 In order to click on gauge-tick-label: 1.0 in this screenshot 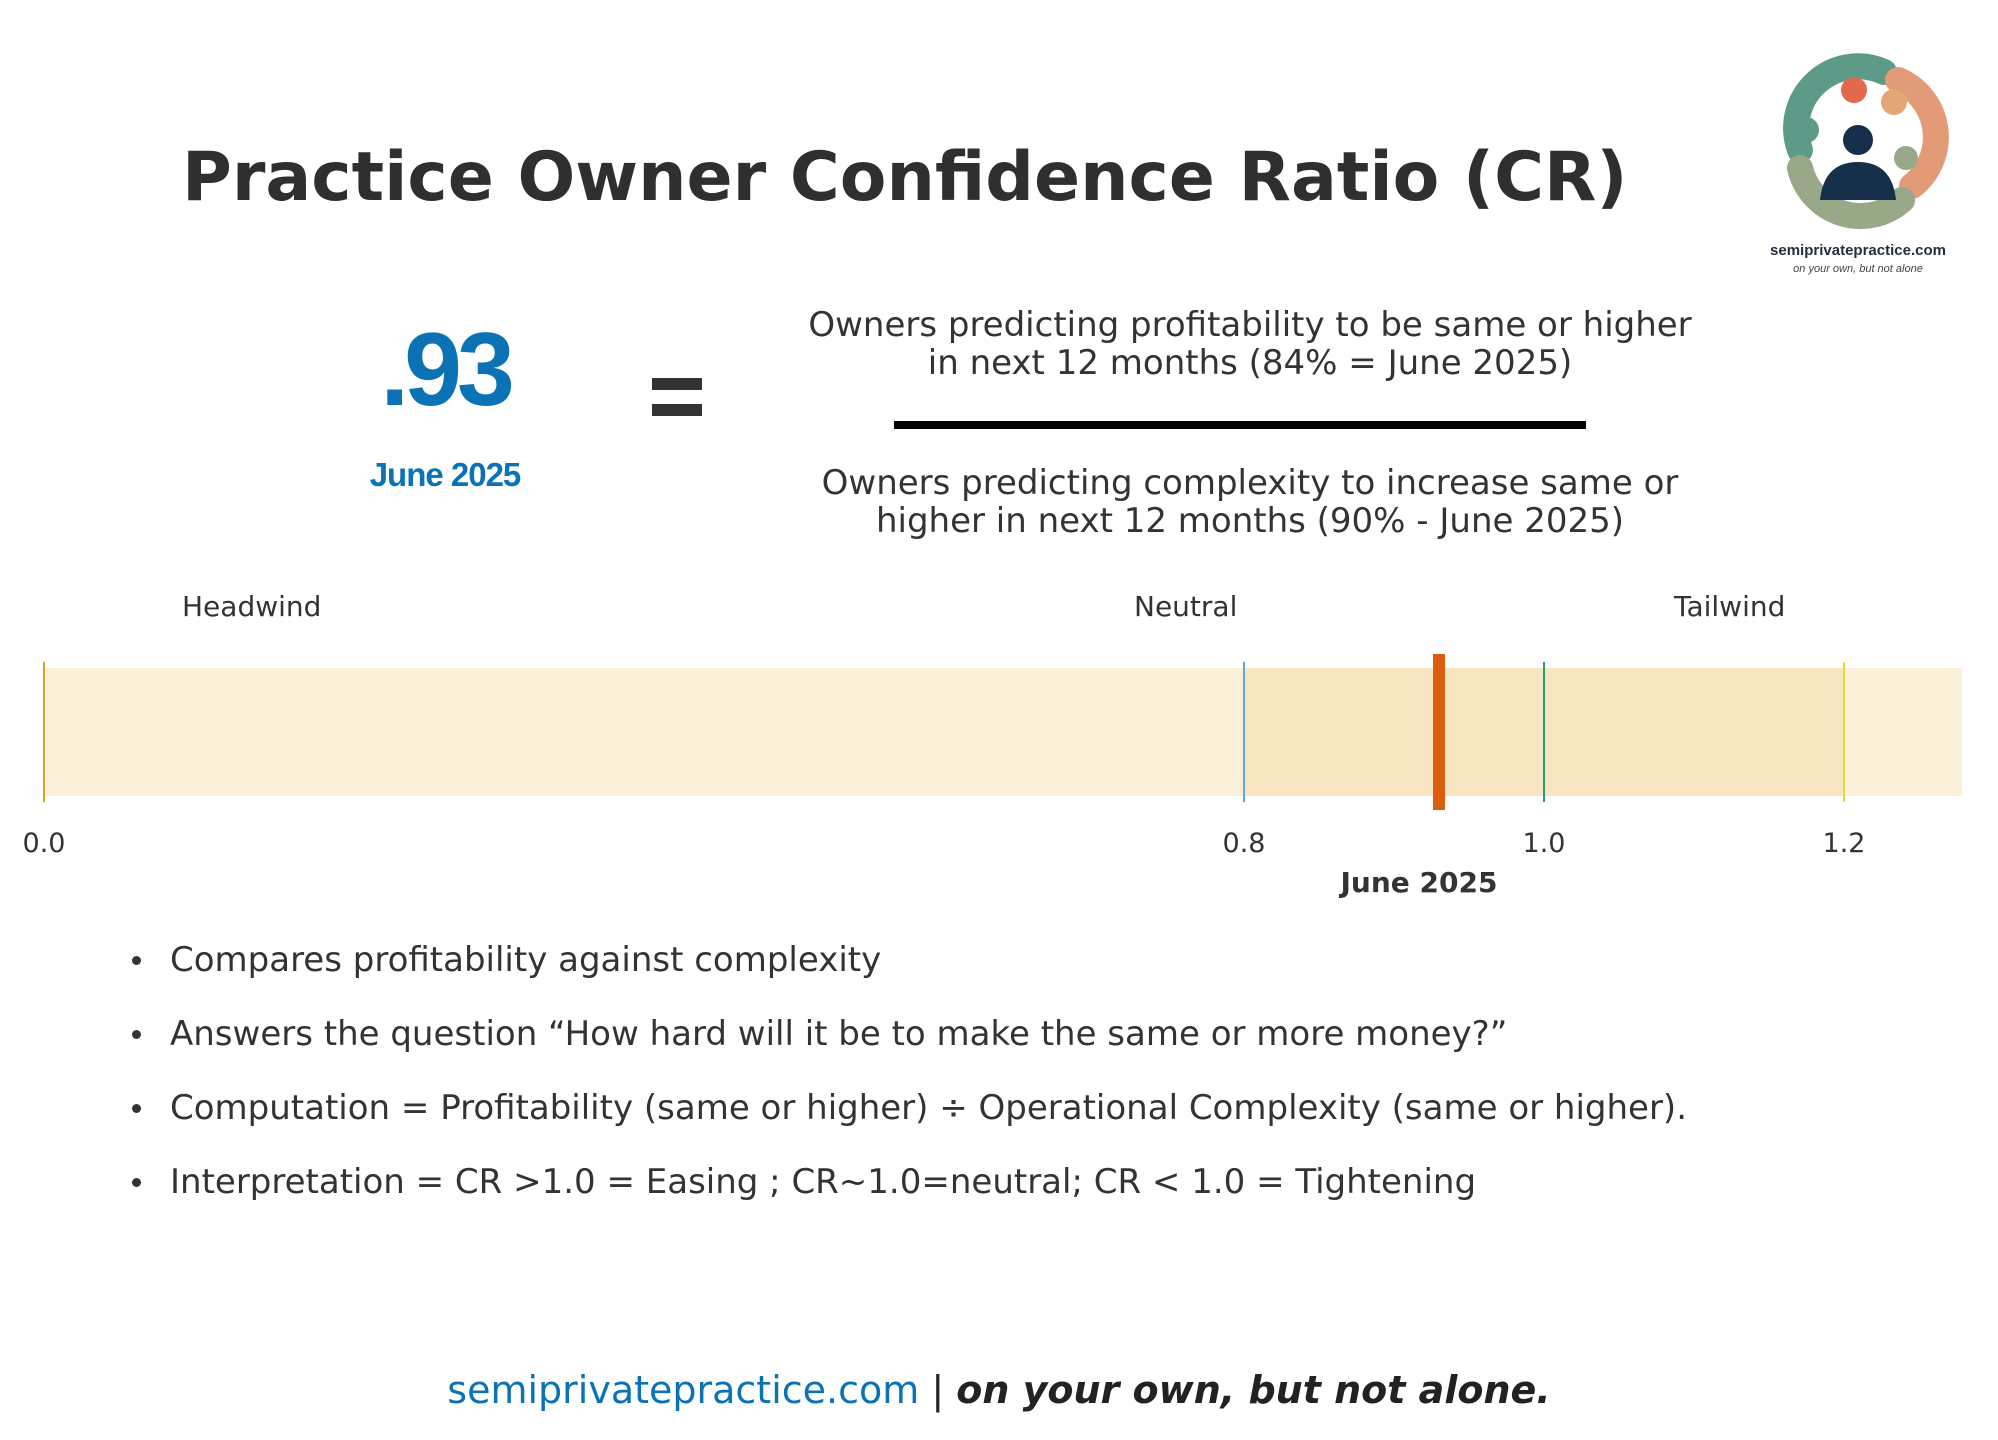, I will do `click(1544, 843)`.